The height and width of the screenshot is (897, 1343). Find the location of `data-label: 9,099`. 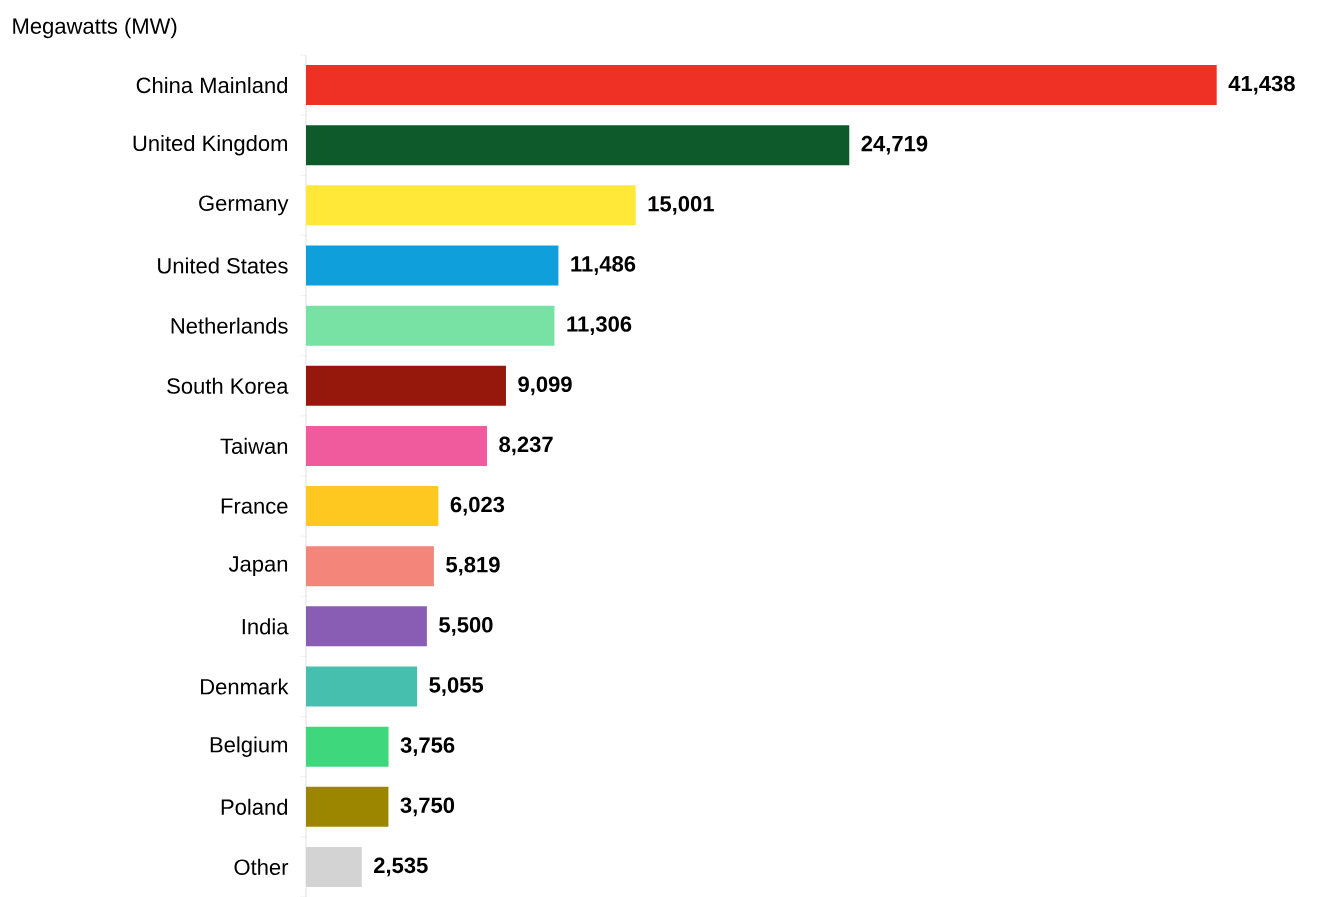

data-label: 9,099 is located at coordinates (545, 386).